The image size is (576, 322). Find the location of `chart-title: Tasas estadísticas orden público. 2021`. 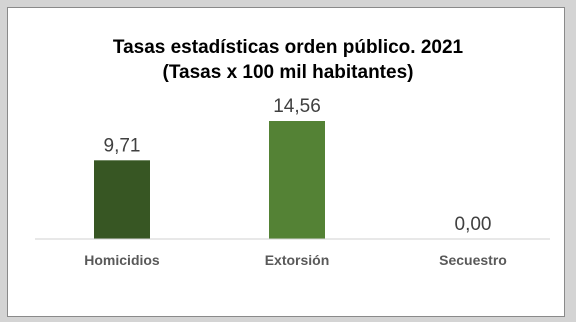

chart-title: Tasas estadísticas orden público. 2021 is located at coordinates (288, 47).